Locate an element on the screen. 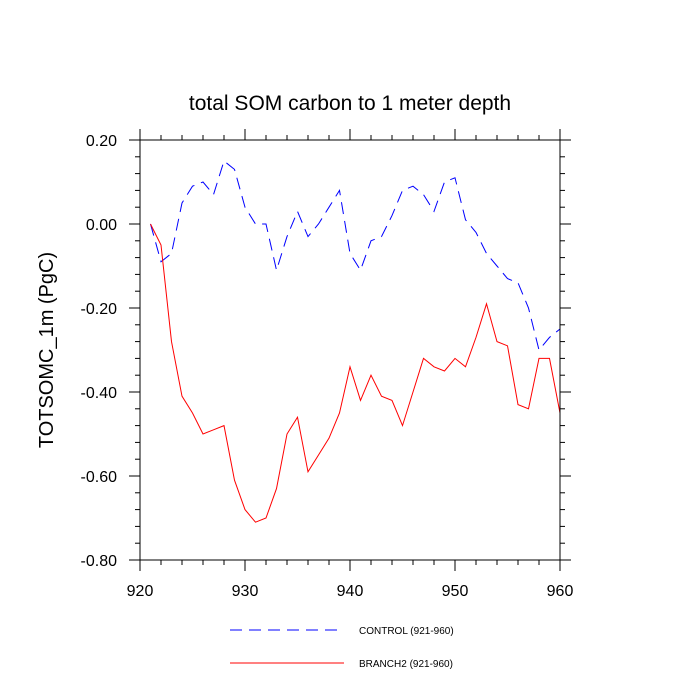 The height and width of the screenshot is (700, 700). y-tick-label: -0.20 is located at coordinates (99, 309).